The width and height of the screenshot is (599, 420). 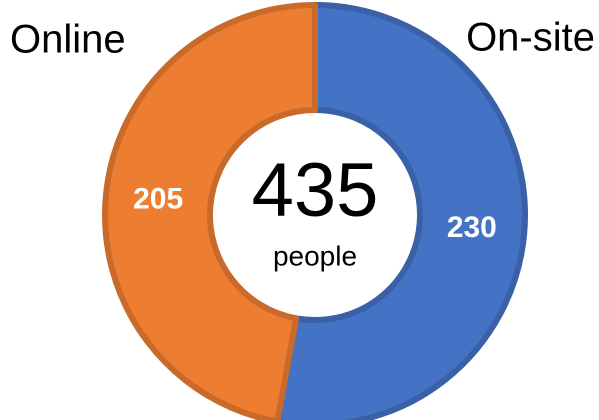 I want to click on category-label: On-site, so click(x=530, y=38).